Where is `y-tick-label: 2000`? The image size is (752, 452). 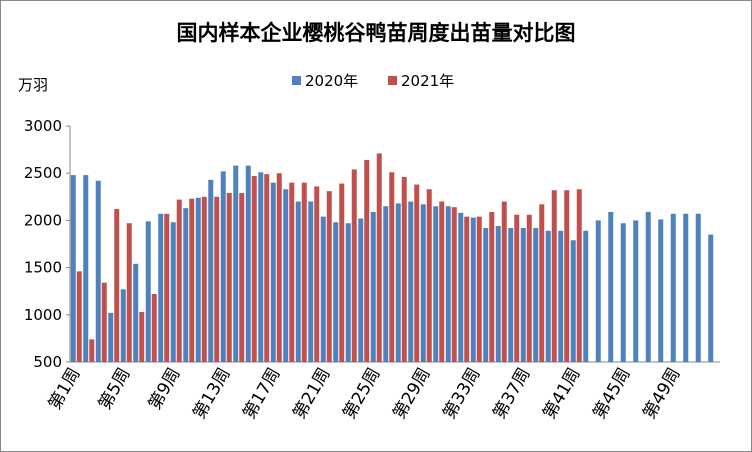
y-tick-label: 2000 is located at coordinates (43, 220).